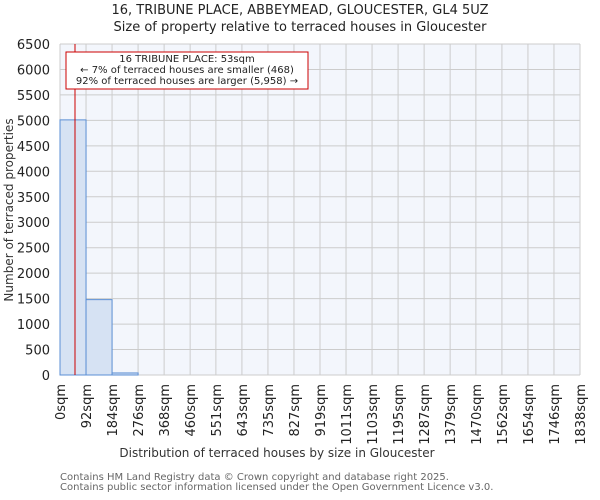 The image size is (600, 500). I want to click on x-tick-label: 735sqm, so click(269, 410).